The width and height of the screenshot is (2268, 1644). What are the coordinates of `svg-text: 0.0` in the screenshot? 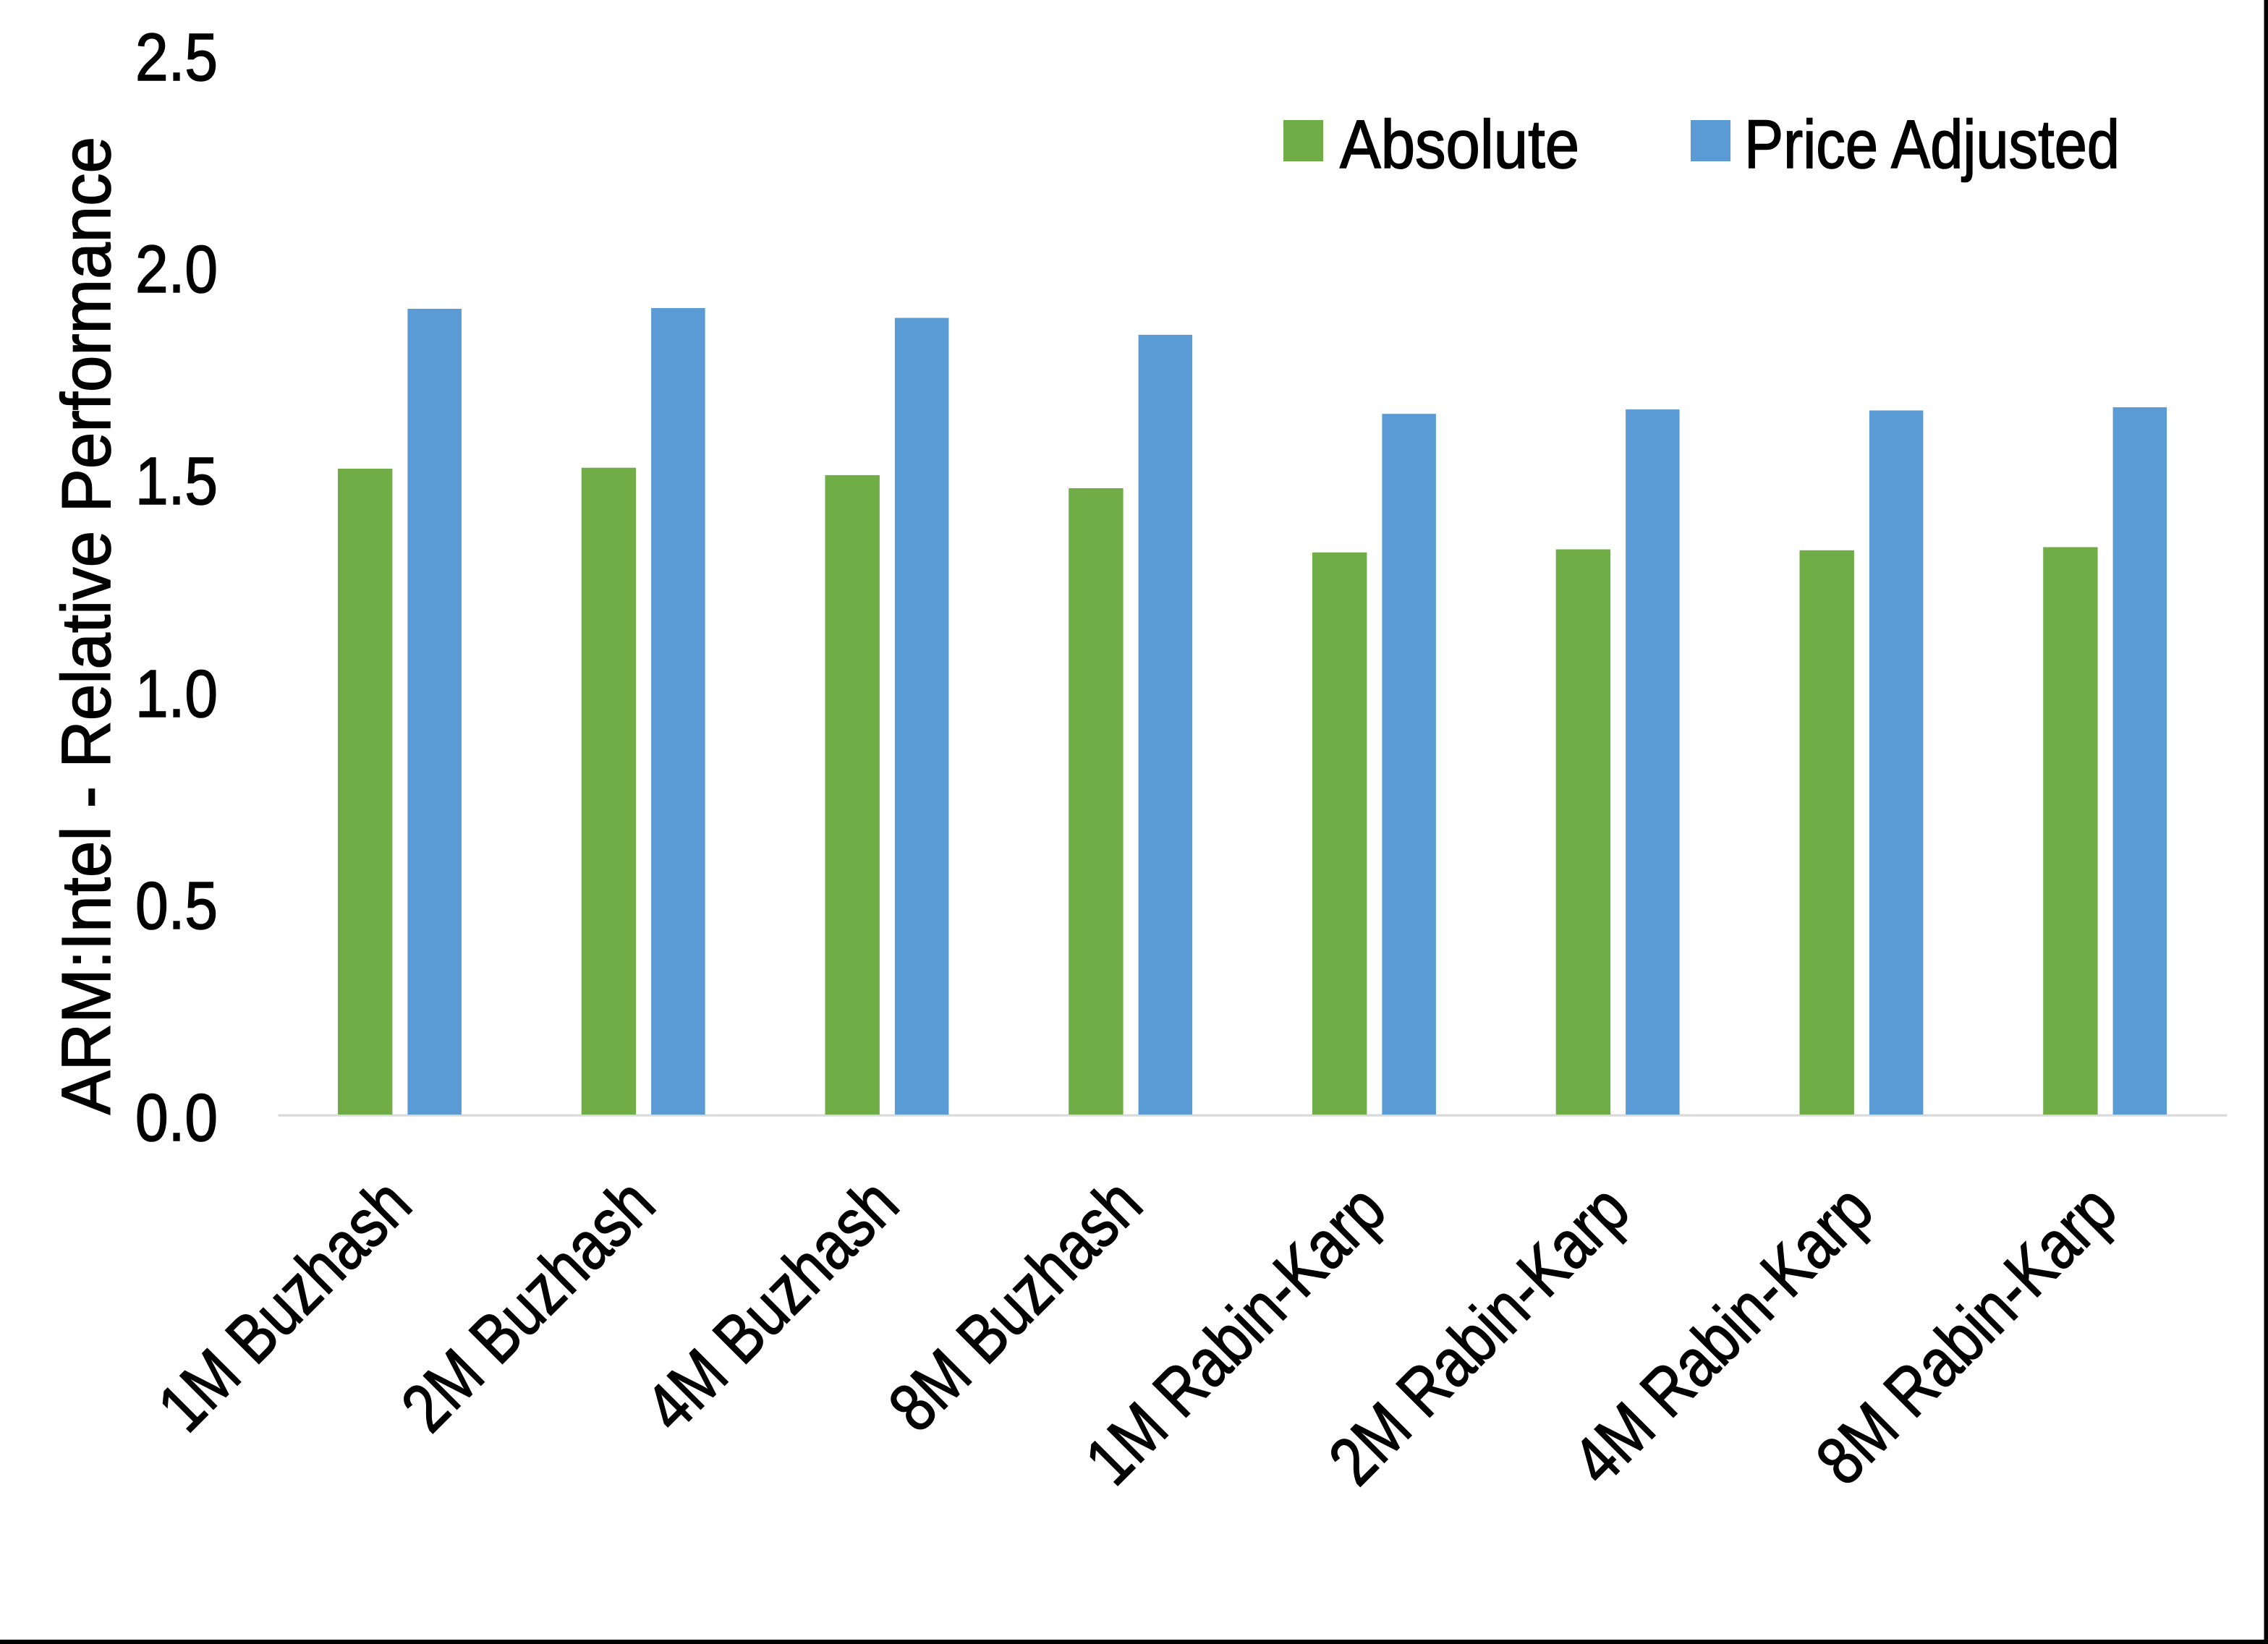 It's located at (176, 1117).